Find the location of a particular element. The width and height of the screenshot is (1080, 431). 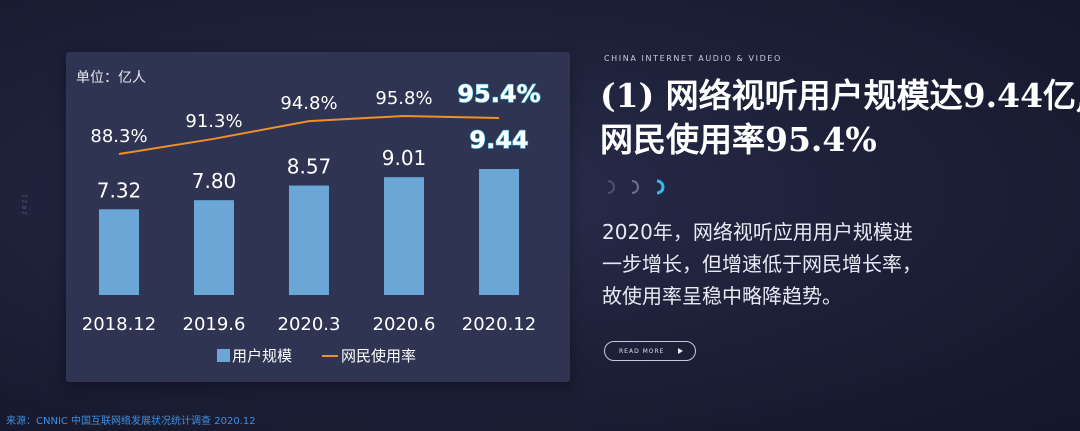

bar-value-label-2020.12: 9.44 is located at coordinates (498, 140).